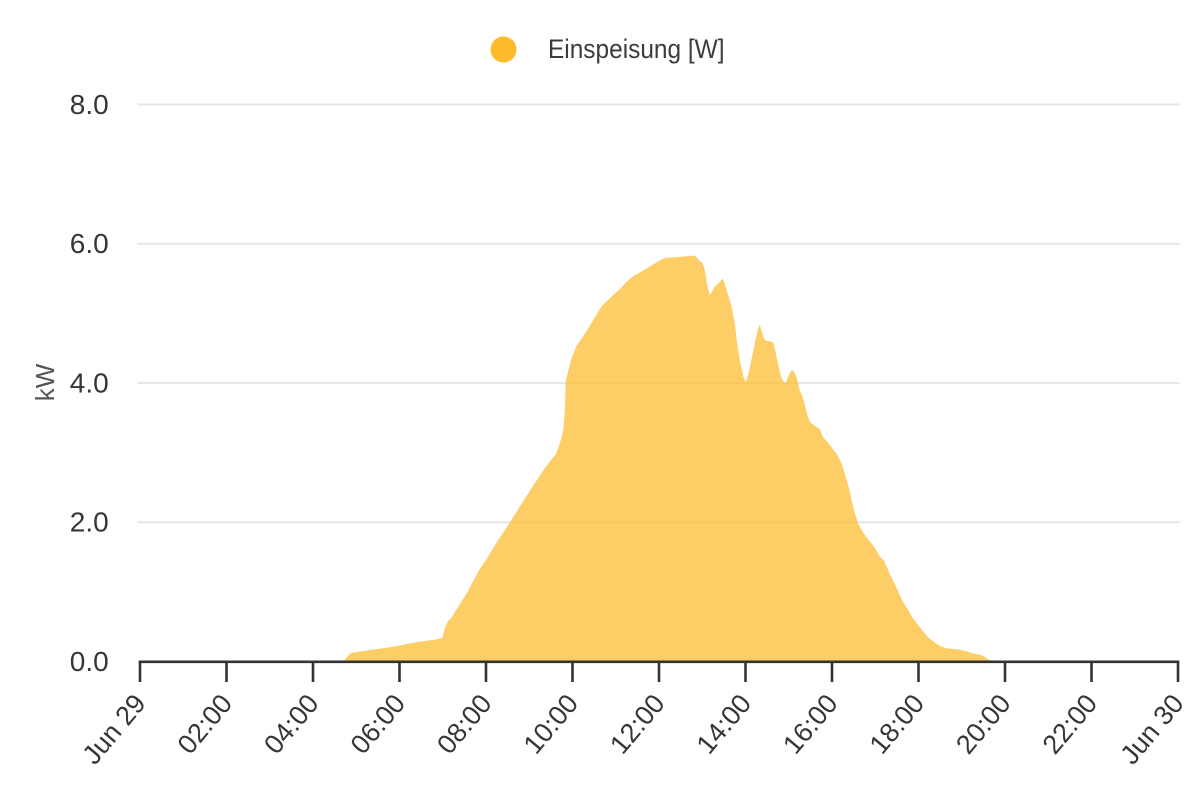  Describe the element at coordinates (637, 724) in the screenshot. I see `svg-text: 12:00` at that location.